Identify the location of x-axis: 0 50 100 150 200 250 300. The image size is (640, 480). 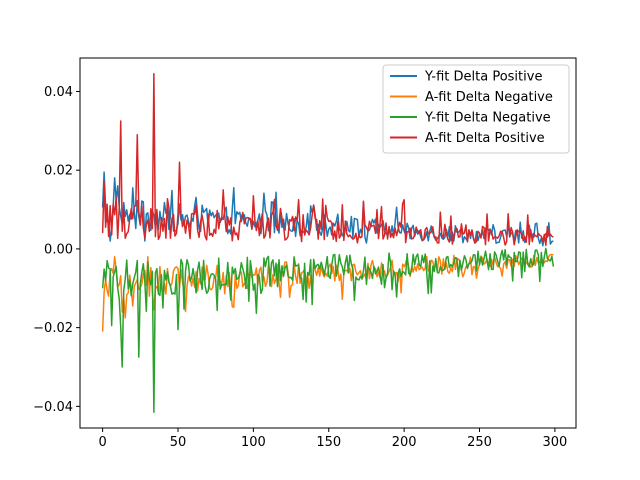
(332, 439).